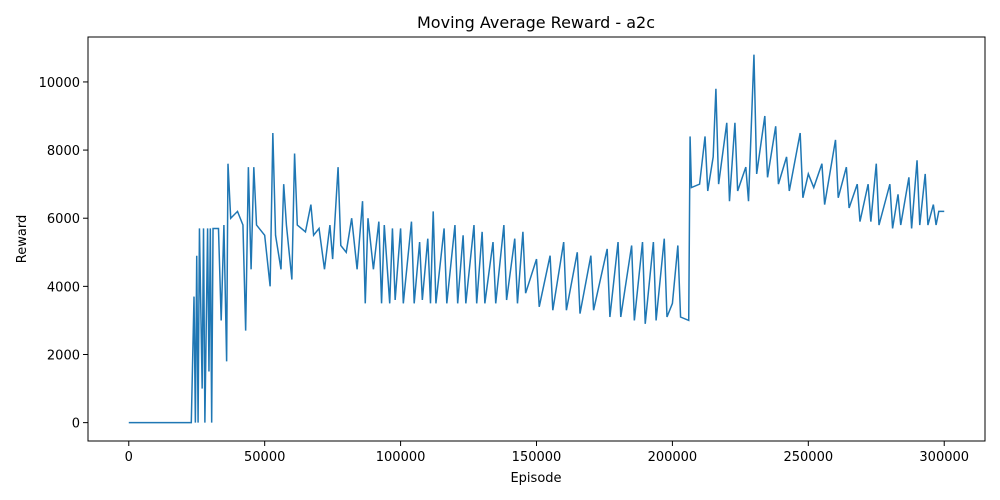 This screenshot has width=1000, height=500. What do you see at coordinates (63, 219) in the screenshot?
I see `y-tick-label: 6000` at bounding box center [63, 219].